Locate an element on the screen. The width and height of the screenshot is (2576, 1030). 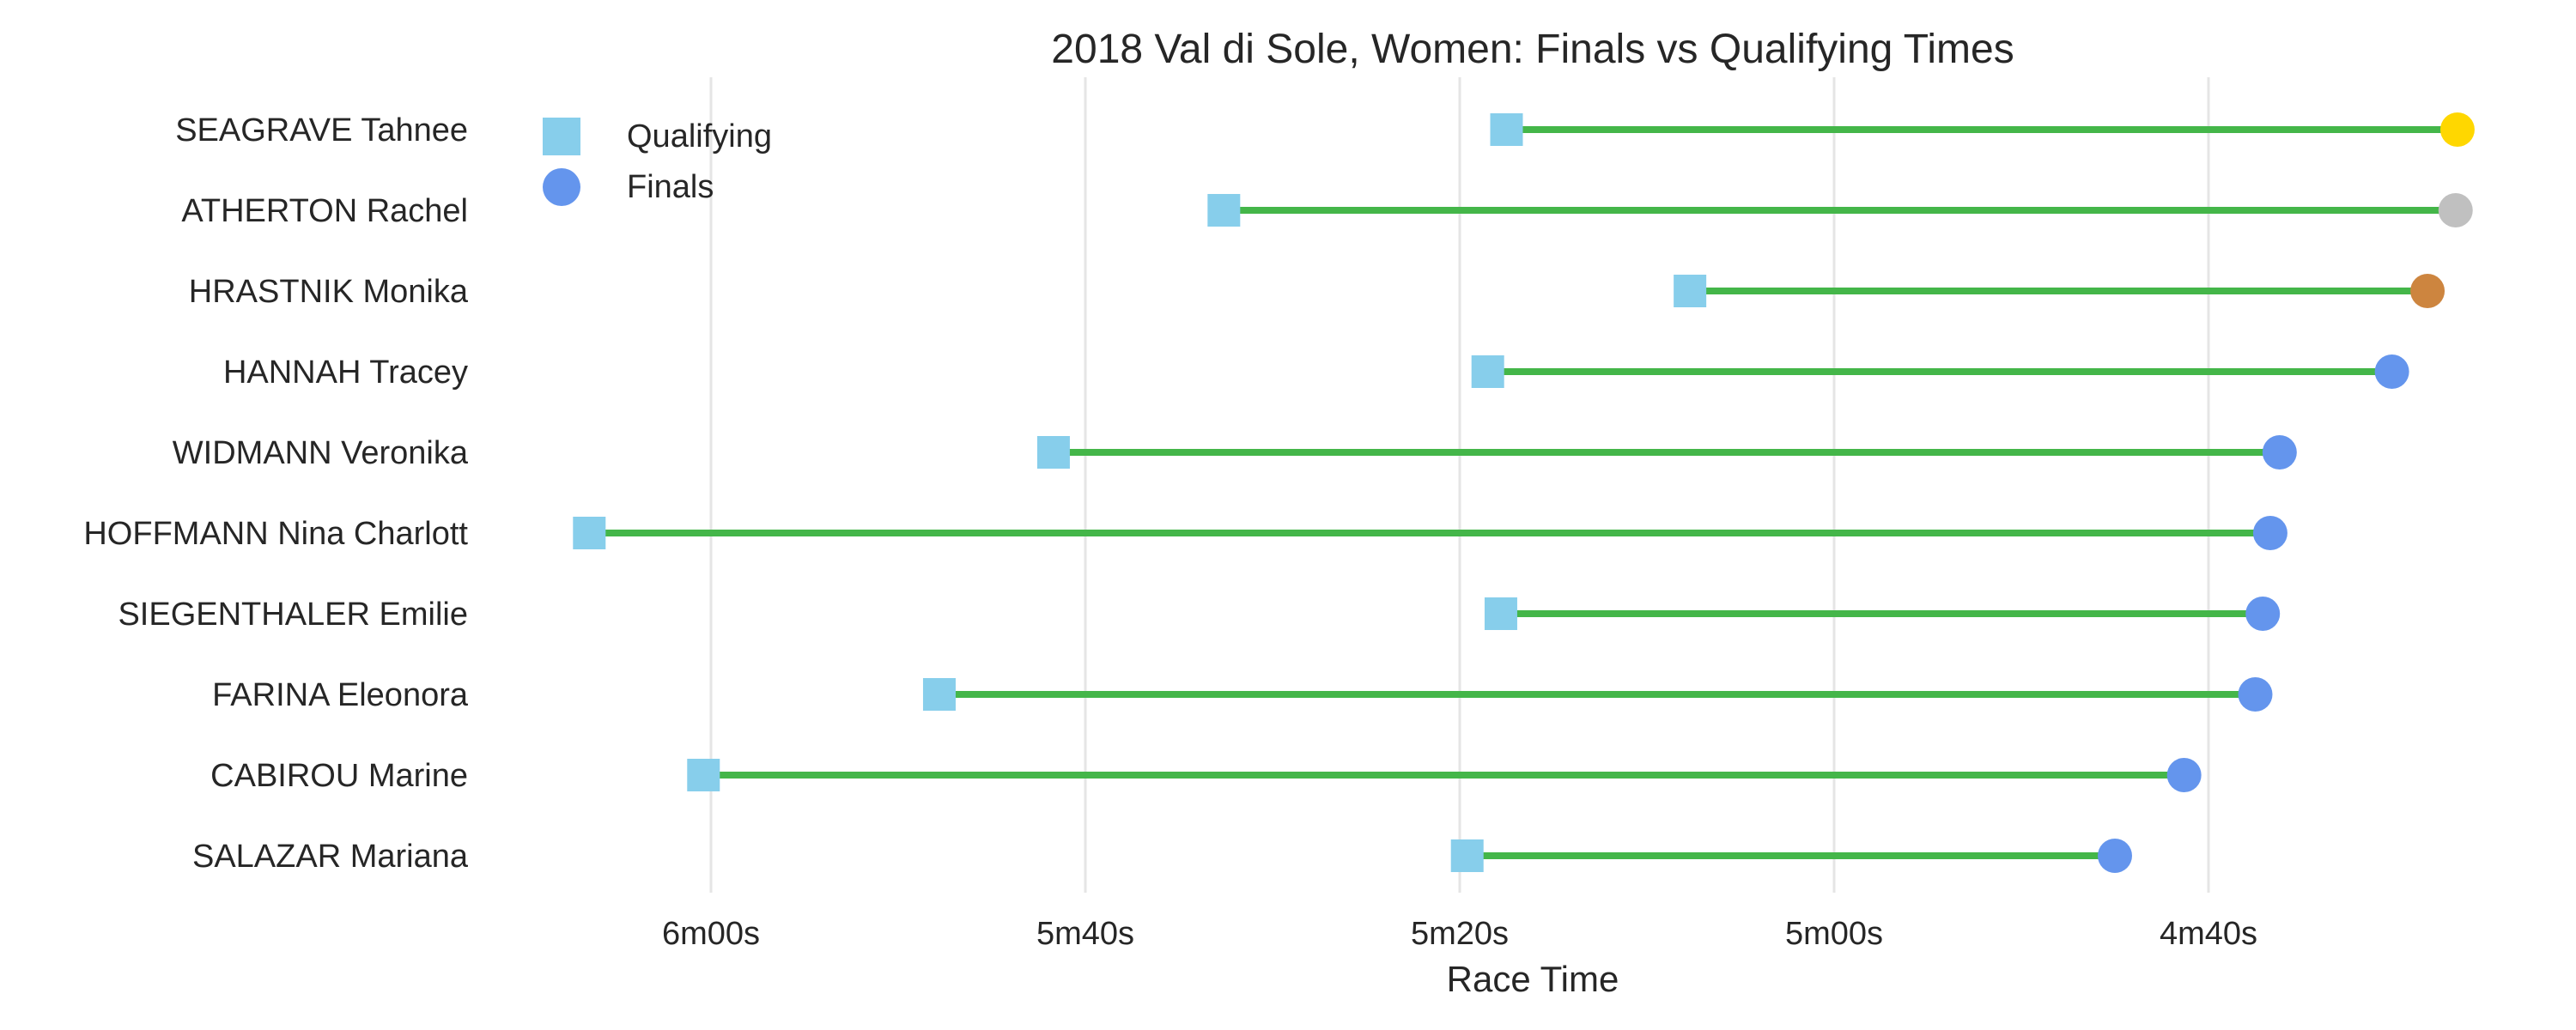
rider-label: SEAGRAVE Tahnee is located at coordinates (322, 130).